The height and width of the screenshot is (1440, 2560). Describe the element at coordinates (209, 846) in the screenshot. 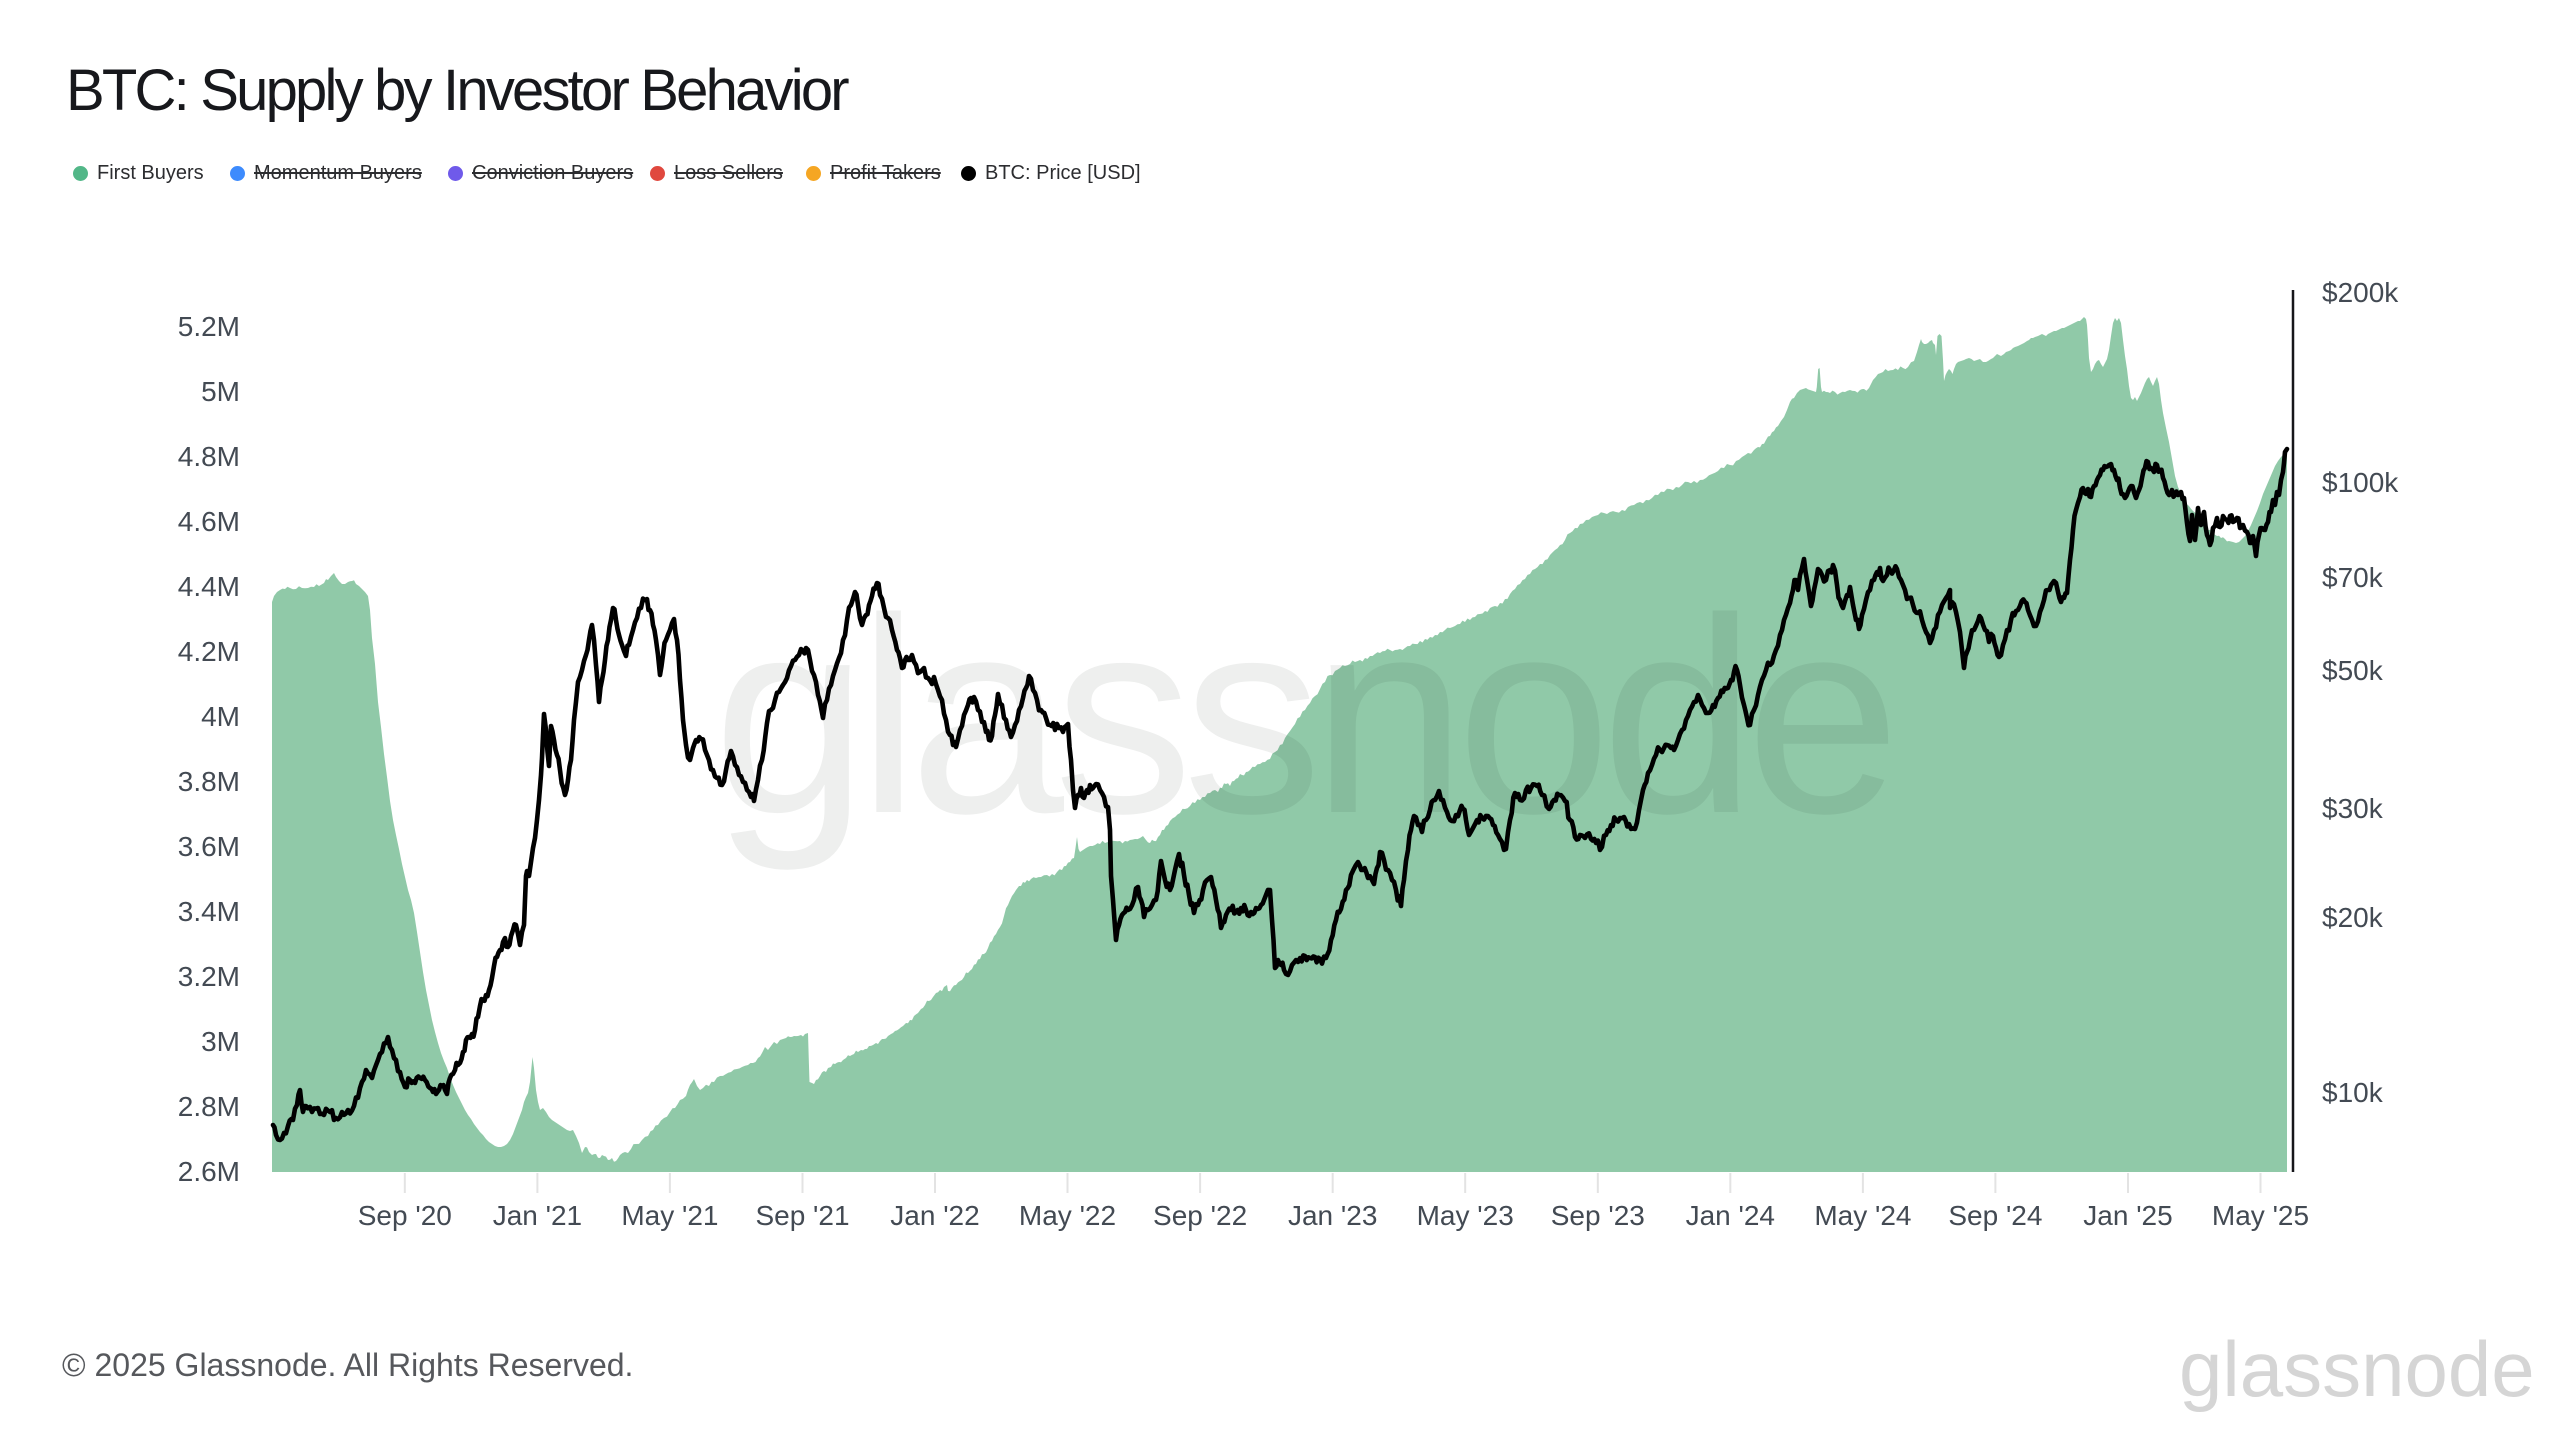

I see `svg-text: 3.6M` at that location.